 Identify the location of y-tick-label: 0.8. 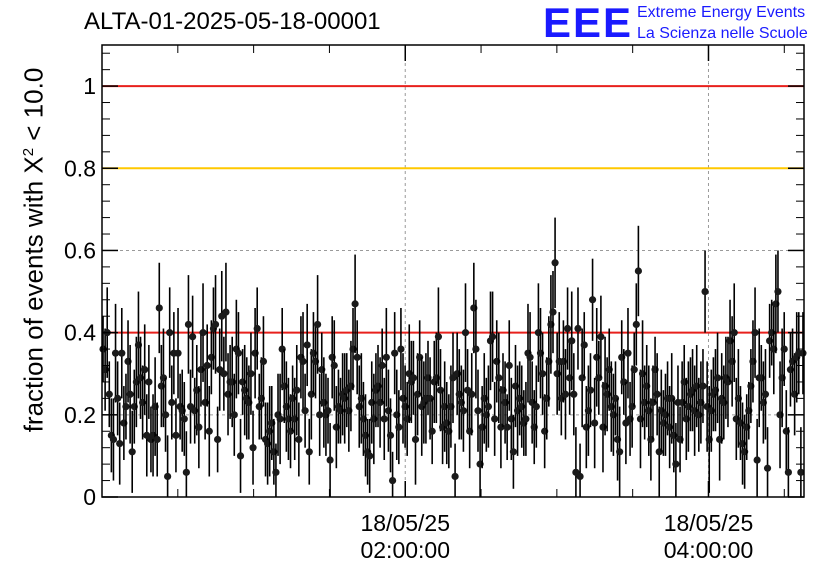
(80, 168).